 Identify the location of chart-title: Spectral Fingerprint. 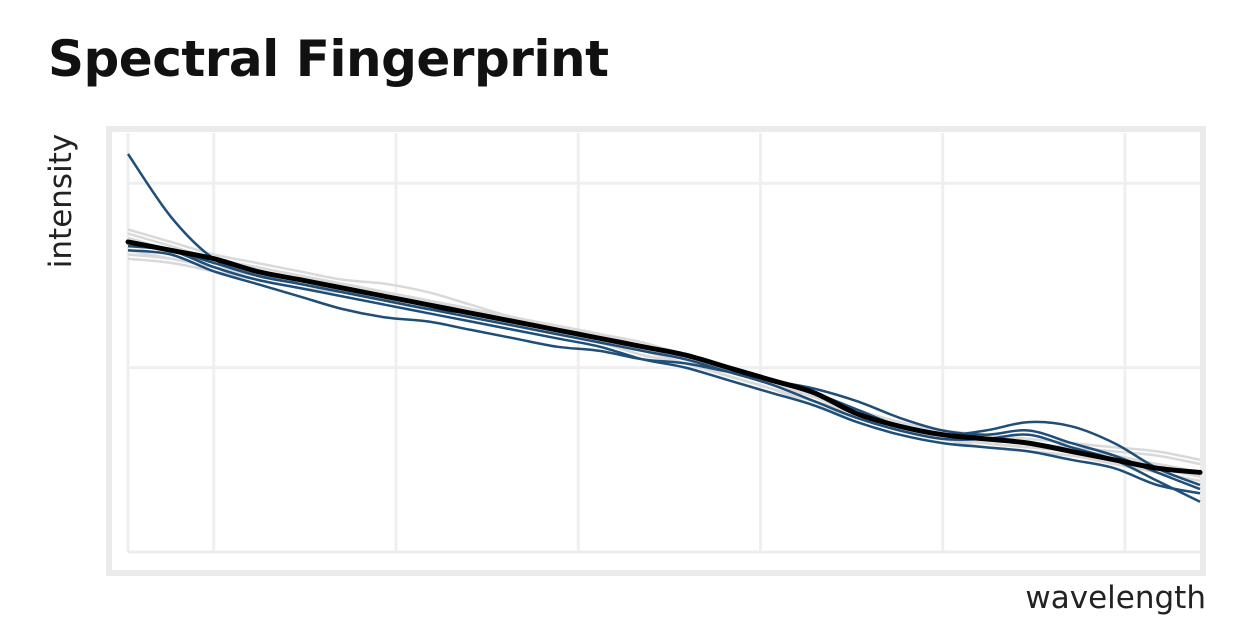
(328, 59).